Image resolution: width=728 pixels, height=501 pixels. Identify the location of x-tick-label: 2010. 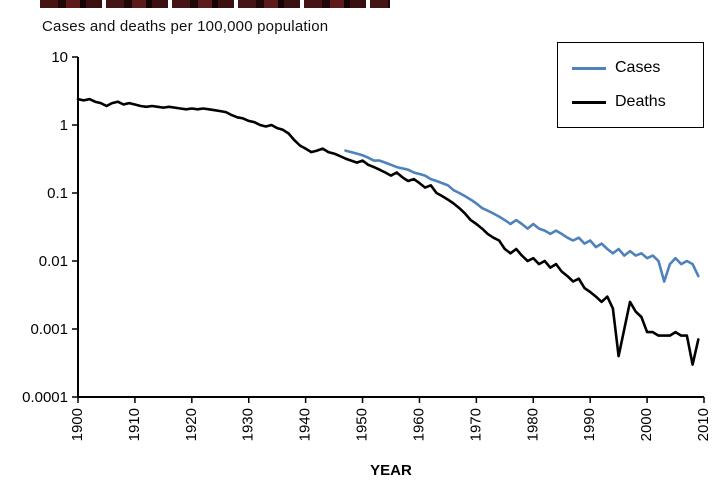
(703, 424).